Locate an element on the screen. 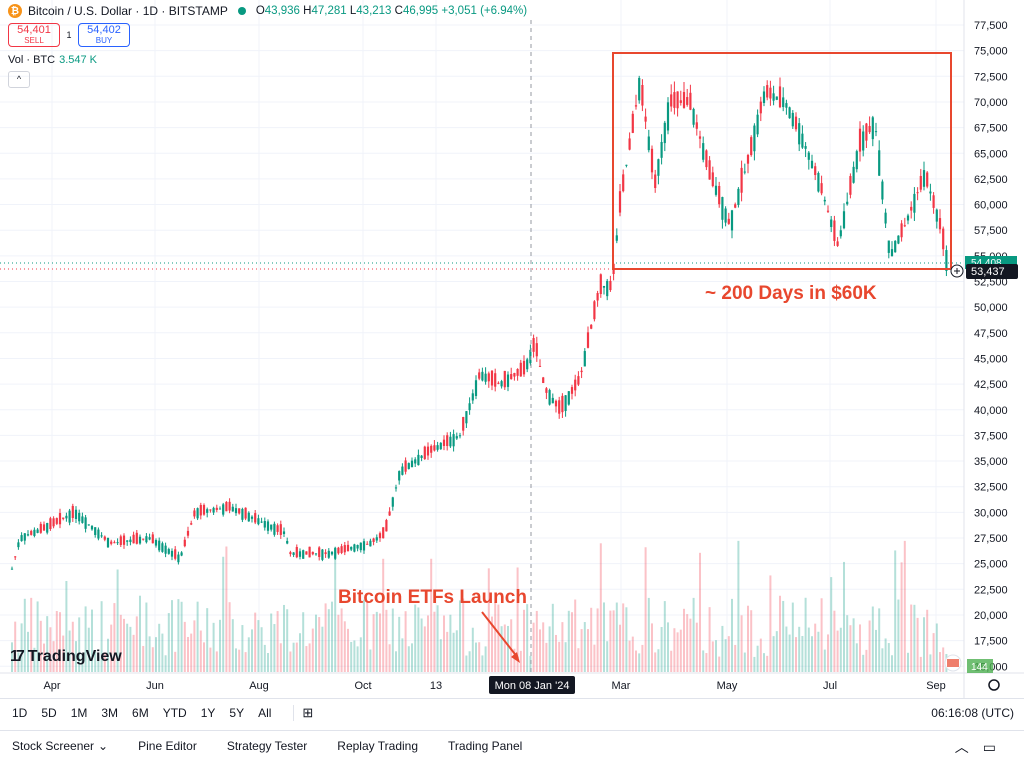 The image size is (1024, 761). collapse-panel-icon: ︿ is located at coordinates (968, 747).